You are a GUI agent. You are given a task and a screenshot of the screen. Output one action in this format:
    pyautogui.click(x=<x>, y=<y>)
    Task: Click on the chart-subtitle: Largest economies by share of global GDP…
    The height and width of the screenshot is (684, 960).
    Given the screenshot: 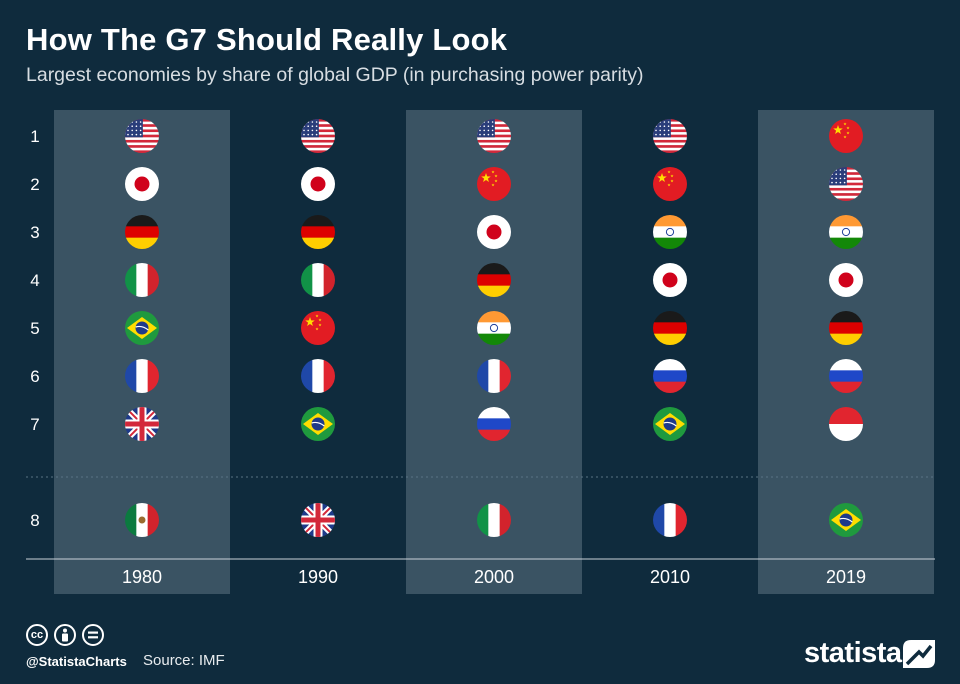 What is the action you would take?
    pyautogui.click(x=335, y=75)
    